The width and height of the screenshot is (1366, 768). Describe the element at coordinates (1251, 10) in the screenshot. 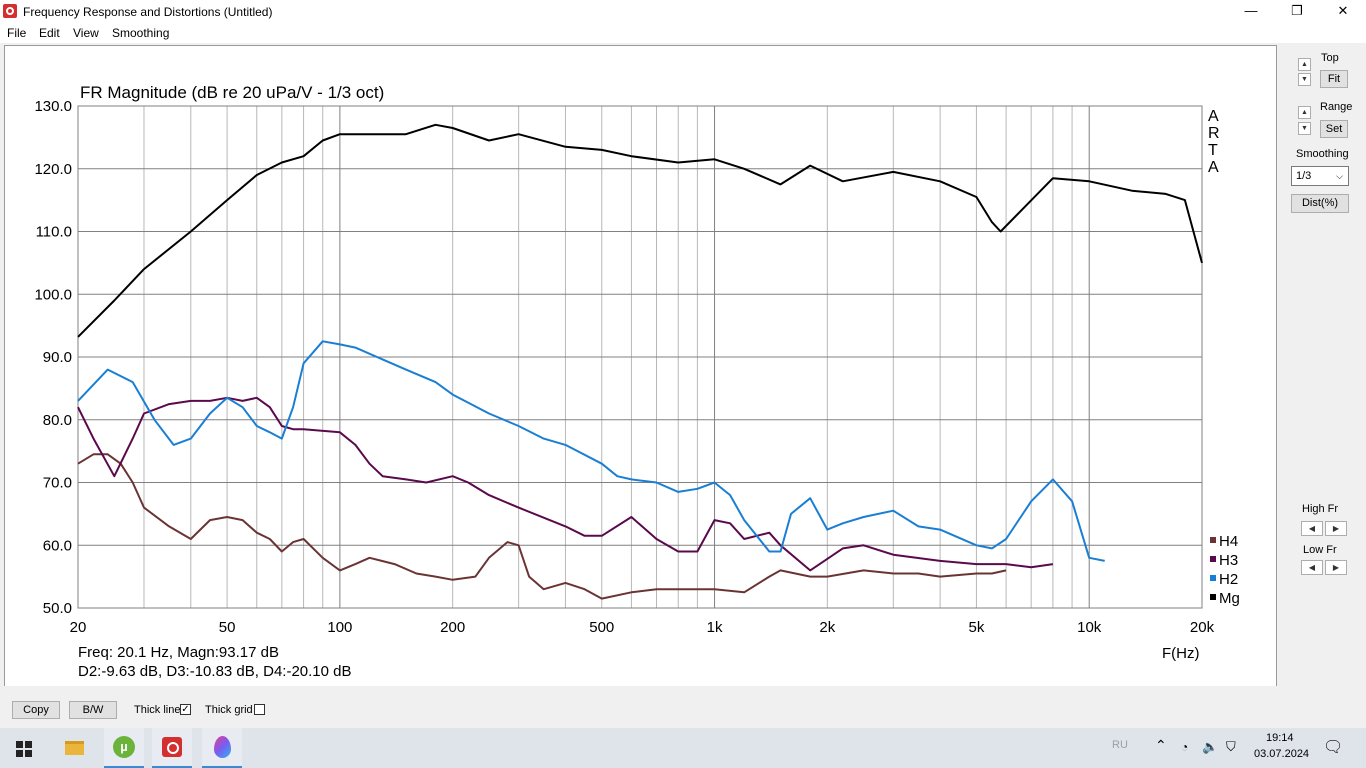

I see `minimize-button: —` at that location.